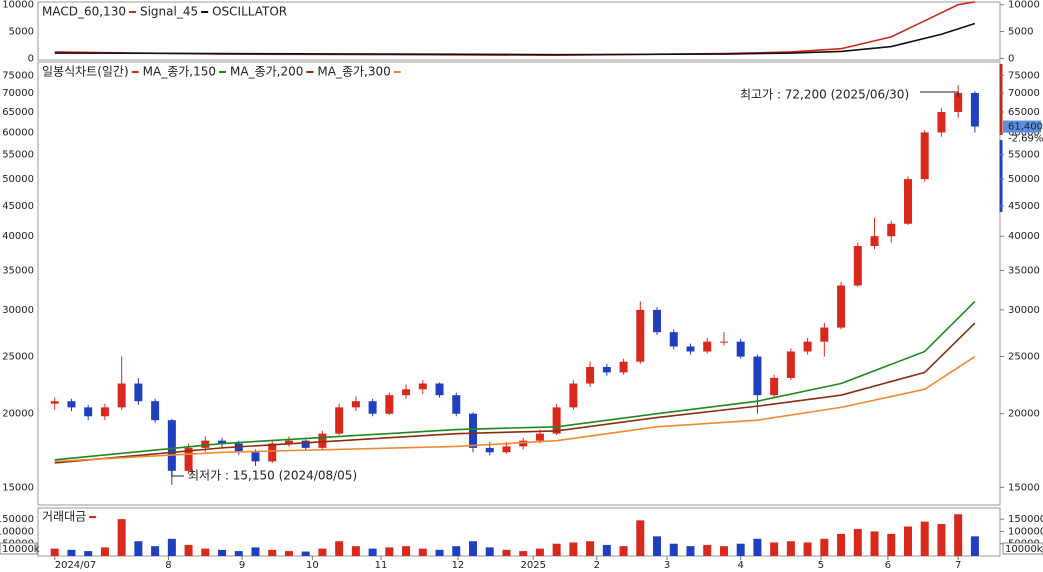 Image resolution: width=1043 pixels, height=572 pixels. Describe the element at coordinates (18, 155) in the screenshot. I see `y-tick-label-left: 55000` at that location.